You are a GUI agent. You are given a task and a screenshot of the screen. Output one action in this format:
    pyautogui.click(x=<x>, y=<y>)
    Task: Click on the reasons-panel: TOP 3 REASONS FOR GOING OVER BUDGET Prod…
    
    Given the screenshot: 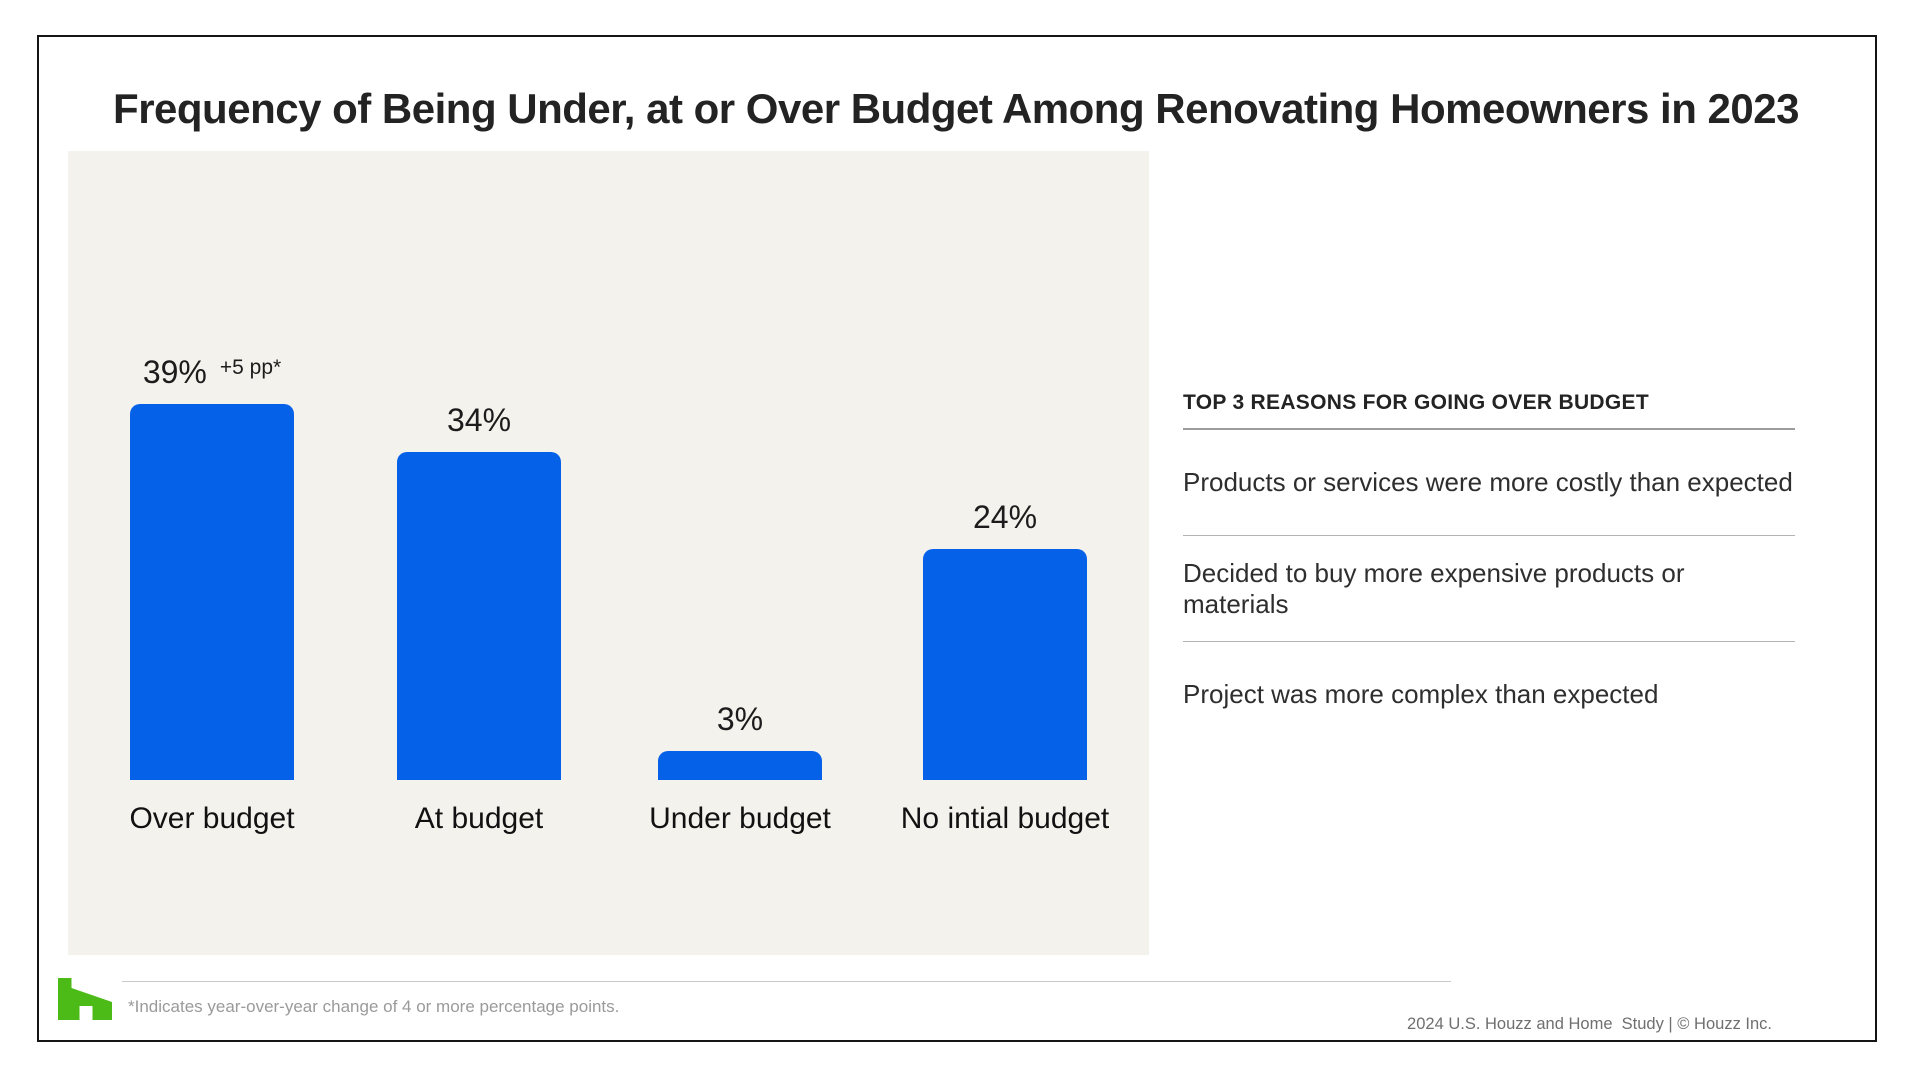 What is the action you would take?
    pyautogui.click(x=1489, y=569)
    